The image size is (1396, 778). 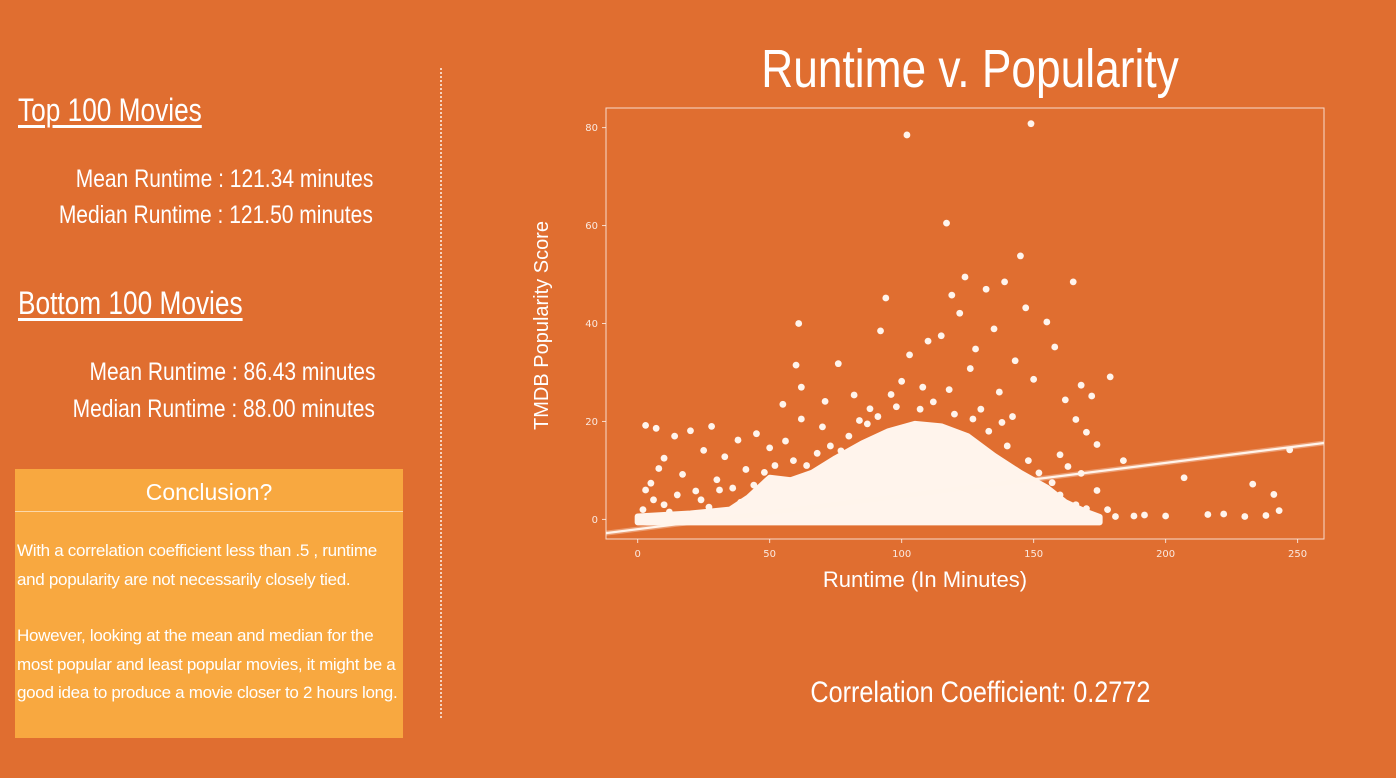 What do you see at coordinates (591, 226) in the screenshot?
I see `y-tick-label: 60` at bounding box center [591, 226].